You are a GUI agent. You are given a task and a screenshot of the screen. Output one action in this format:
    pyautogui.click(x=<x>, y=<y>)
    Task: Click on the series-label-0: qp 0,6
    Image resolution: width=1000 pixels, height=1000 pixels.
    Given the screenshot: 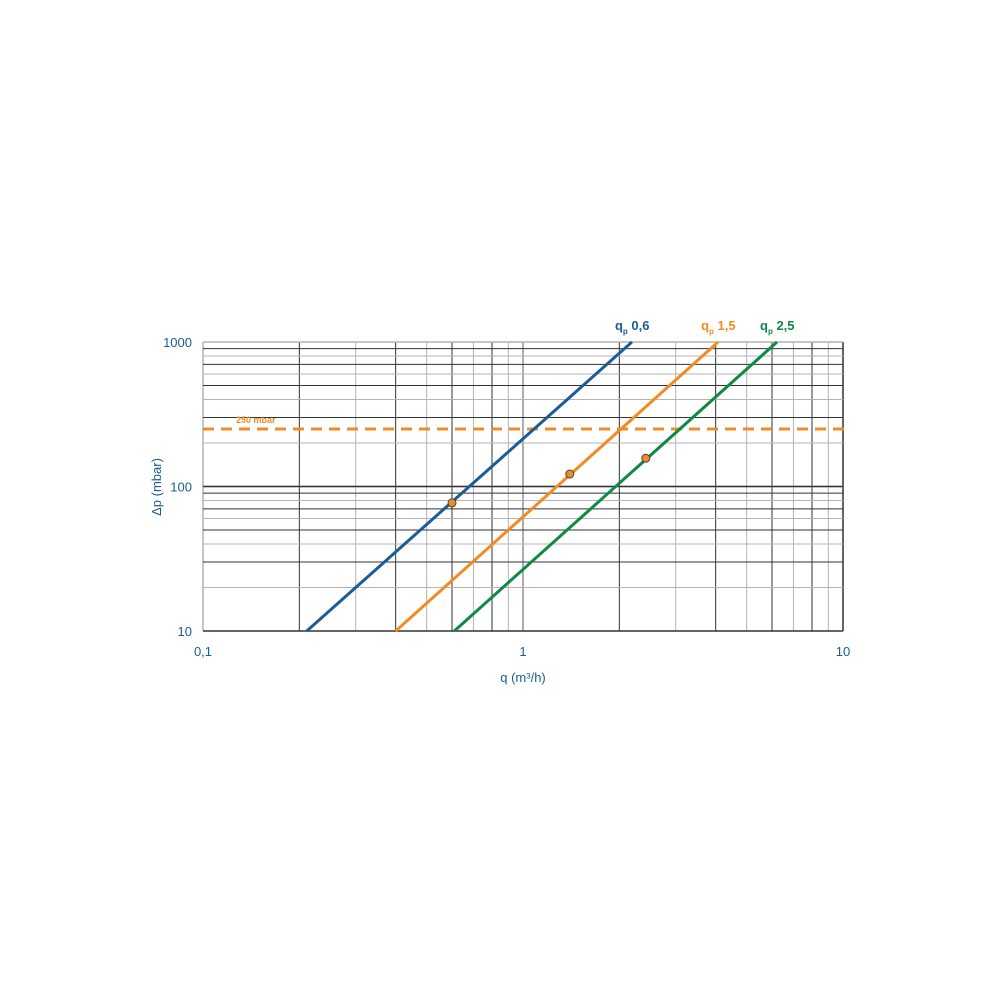 What is the action you would take?
    pyautogui.click(x=632, y=327)
    